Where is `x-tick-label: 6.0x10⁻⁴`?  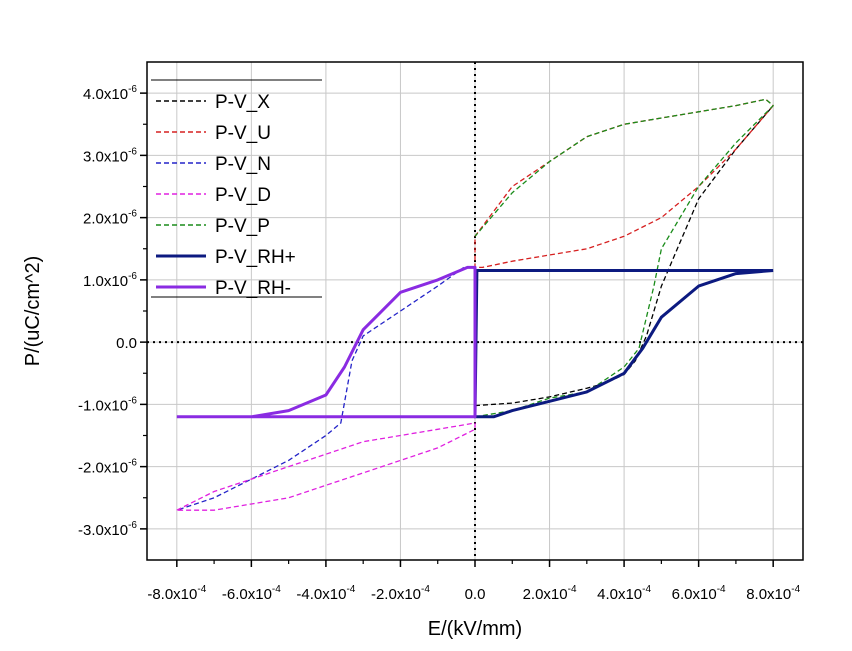 x-tick-label: 6.0x10⁻⁴ is located at coordinates (699, 593).